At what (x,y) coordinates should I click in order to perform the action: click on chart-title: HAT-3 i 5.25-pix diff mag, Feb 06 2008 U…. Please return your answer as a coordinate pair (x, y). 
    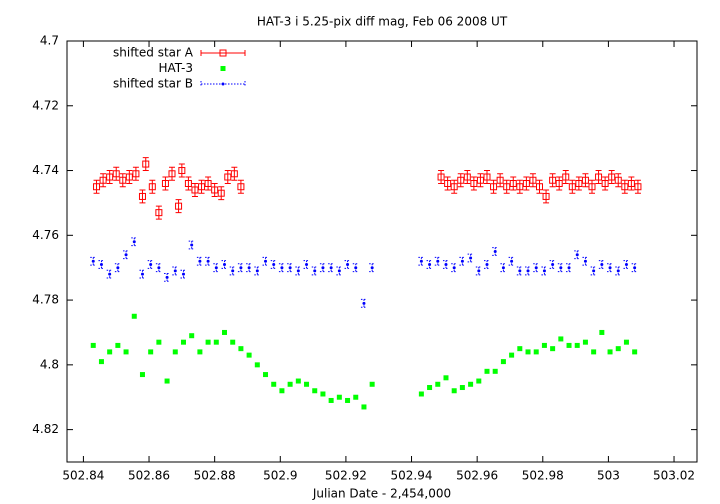
    Looking at the image, I should click on (382, 22).